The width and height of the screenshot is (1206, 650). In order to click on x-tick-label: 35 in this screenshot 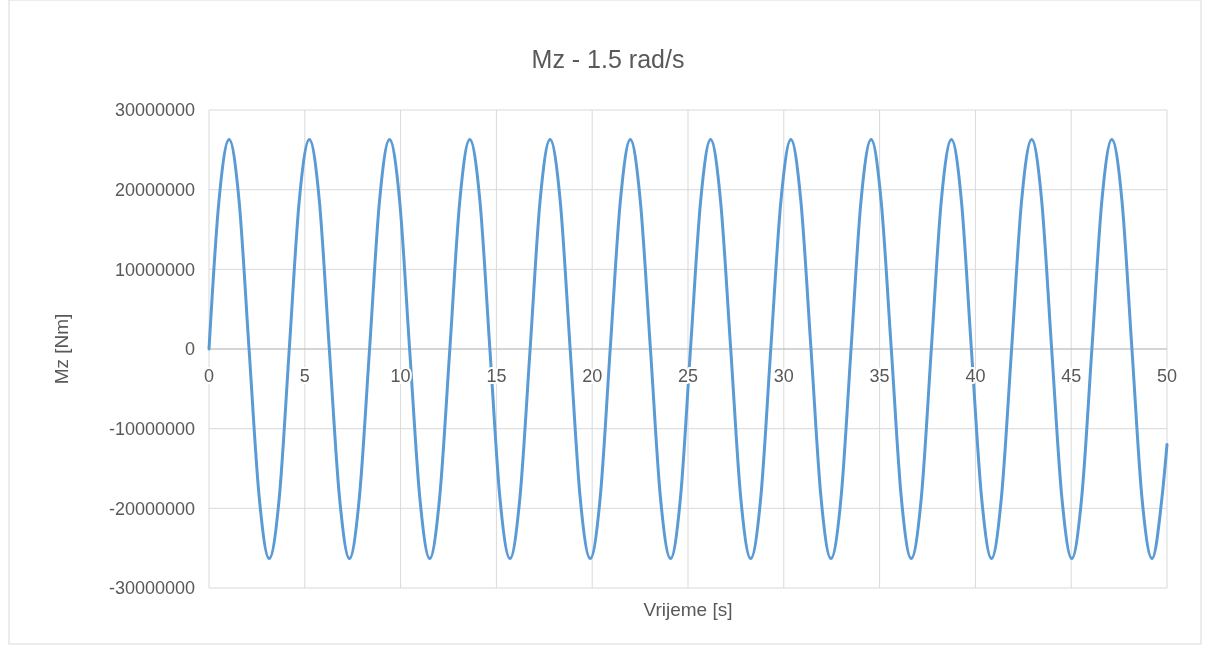, I will do `click(879, 376)`.